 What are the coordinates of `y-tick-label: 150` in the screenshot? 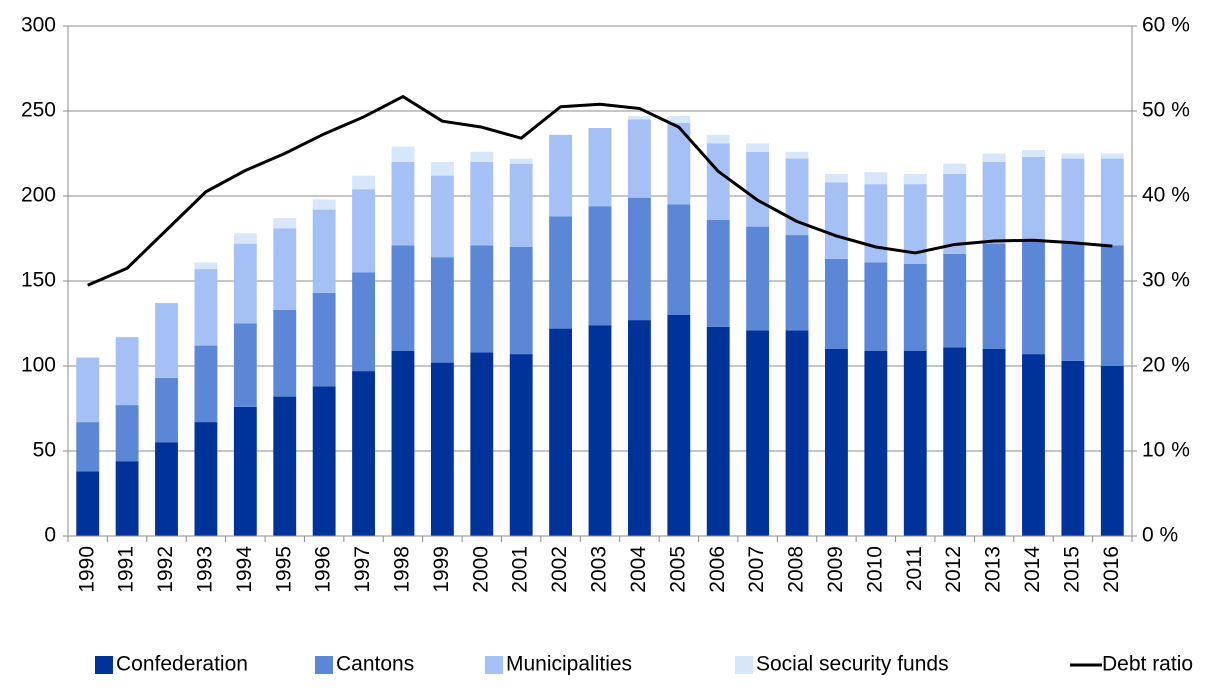 It's located at (38, 280).